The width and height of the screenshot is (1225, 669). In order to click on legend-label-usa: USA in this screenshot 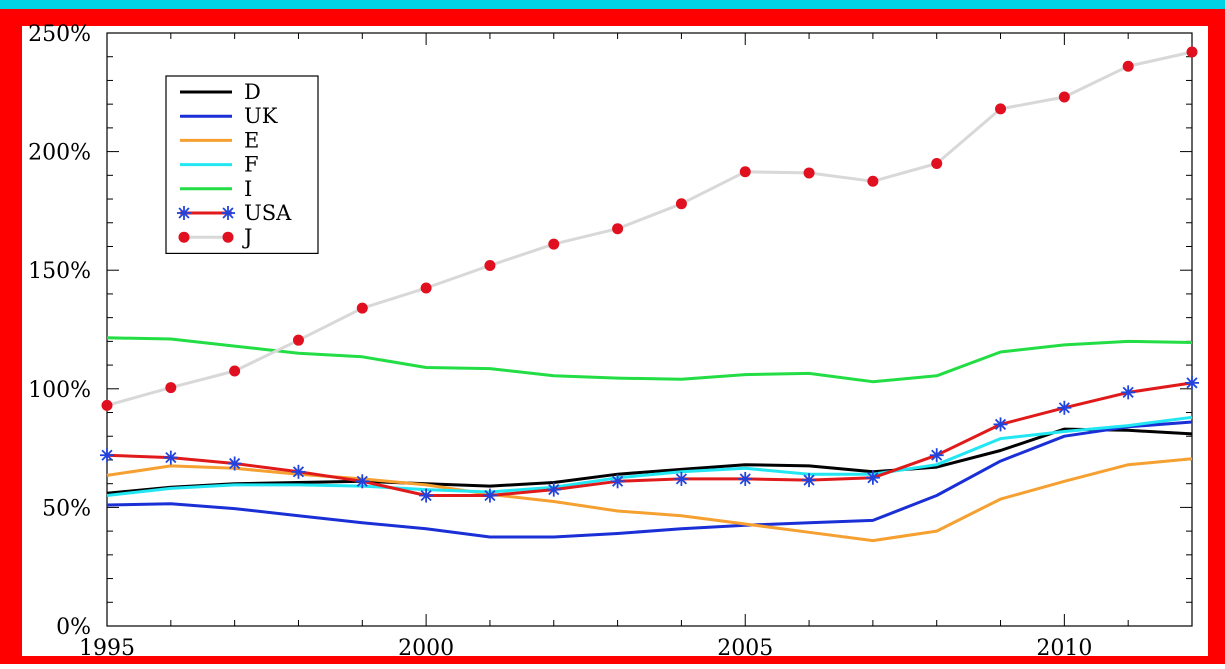, I will do `click(268, 213)`.